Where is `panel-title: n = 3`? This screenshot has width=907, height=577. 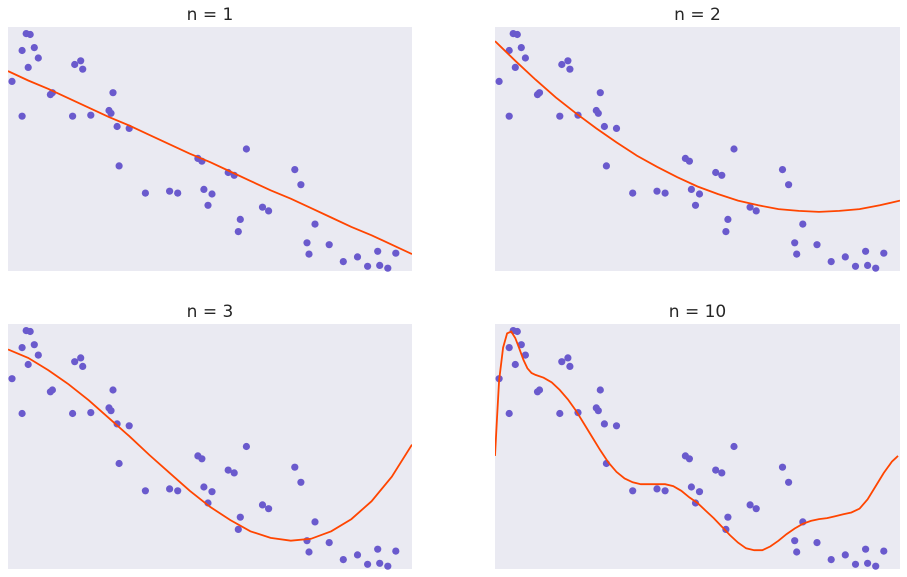 panel-title: n = 3 is located at coordinates (210, 312).